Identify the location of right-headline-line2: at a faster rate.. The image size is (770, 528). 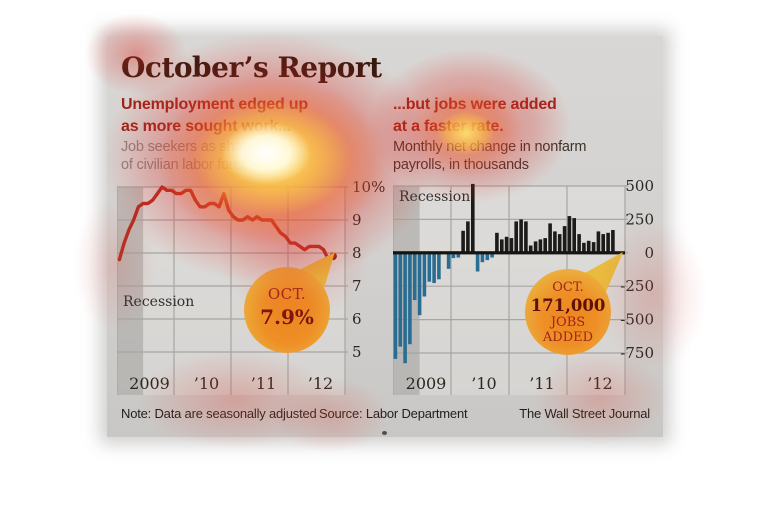
(448, 126).